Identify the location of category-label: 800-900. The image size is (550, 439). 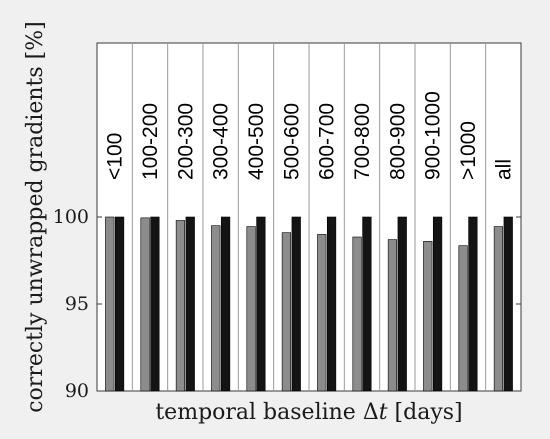
(397, 141).